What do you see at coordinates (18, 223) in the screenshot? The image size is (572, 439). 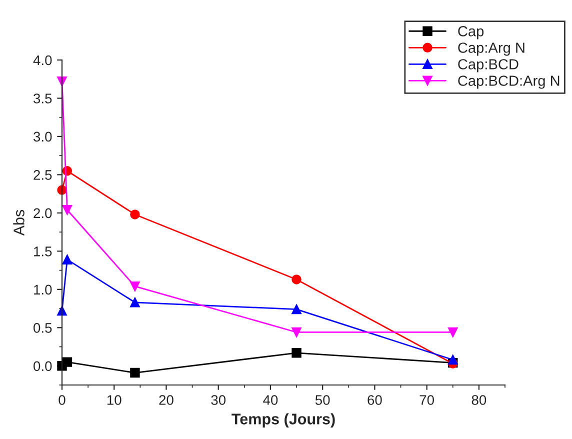 I see `y-axis-title: Abs` at bounding box center [18, 223].